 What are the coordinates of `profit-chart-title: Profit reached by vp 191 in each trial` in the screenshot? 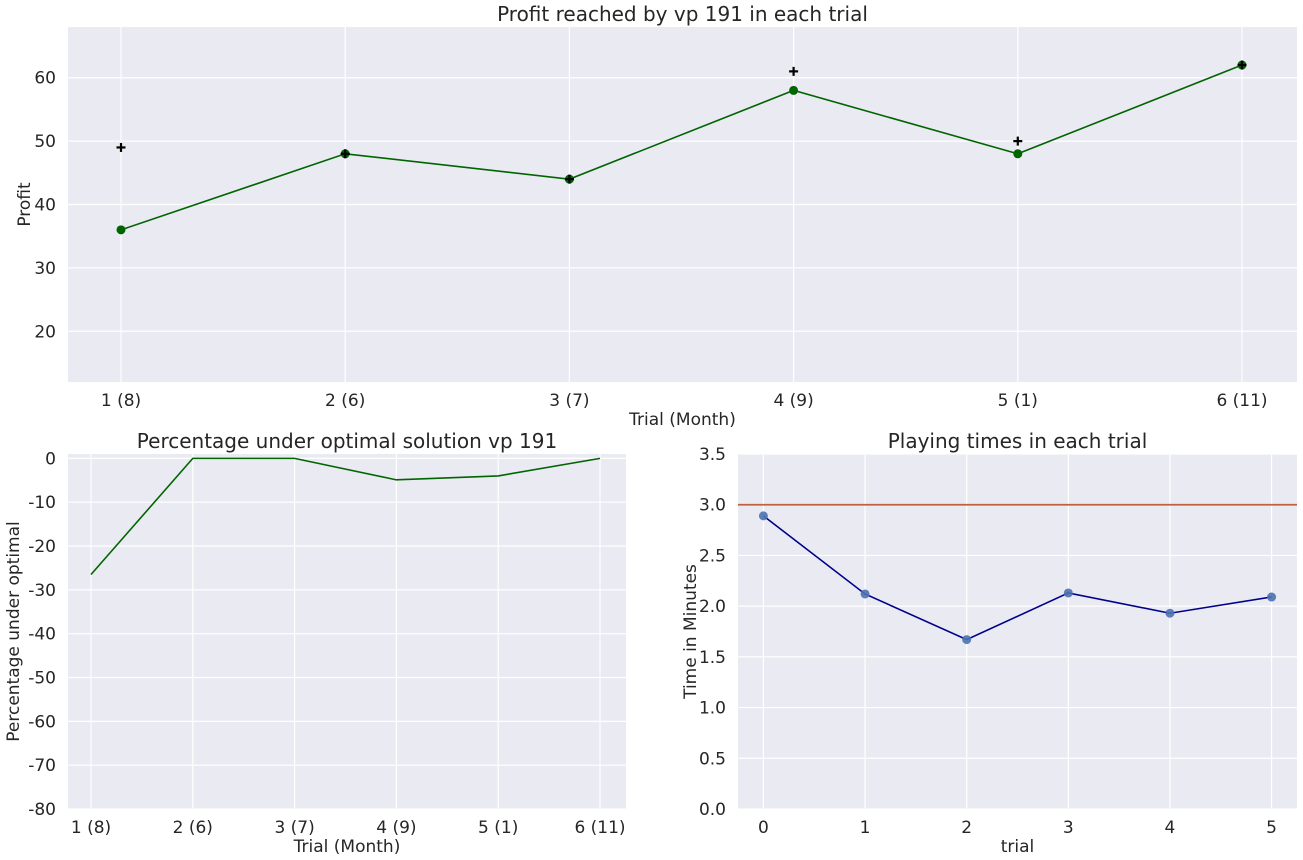 It's located at (682, 14).